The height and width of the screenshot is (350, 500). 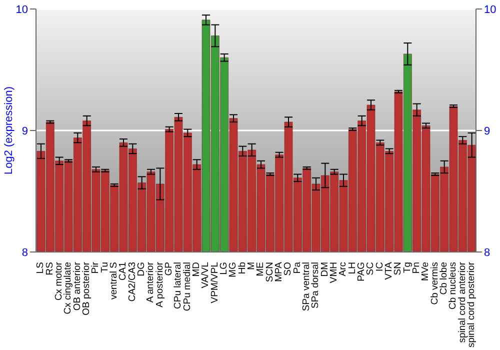 What do you see at coordinates (114, 281) in the screenshot?
I see `x-tick-label: ventral S` at bounding box center [114, 281].